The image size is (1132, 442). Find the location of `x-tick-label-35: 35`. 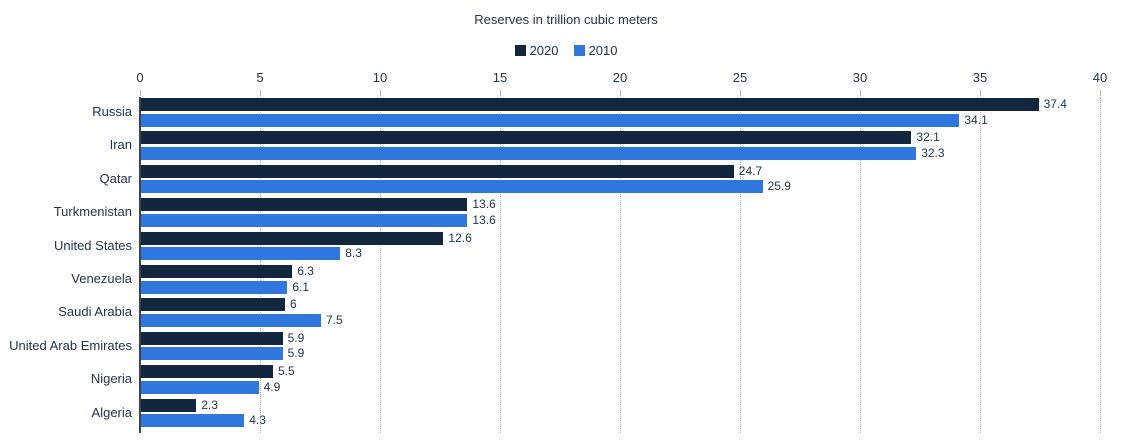

x-tick-label-35: 35 is located at coordinates (980, 77).